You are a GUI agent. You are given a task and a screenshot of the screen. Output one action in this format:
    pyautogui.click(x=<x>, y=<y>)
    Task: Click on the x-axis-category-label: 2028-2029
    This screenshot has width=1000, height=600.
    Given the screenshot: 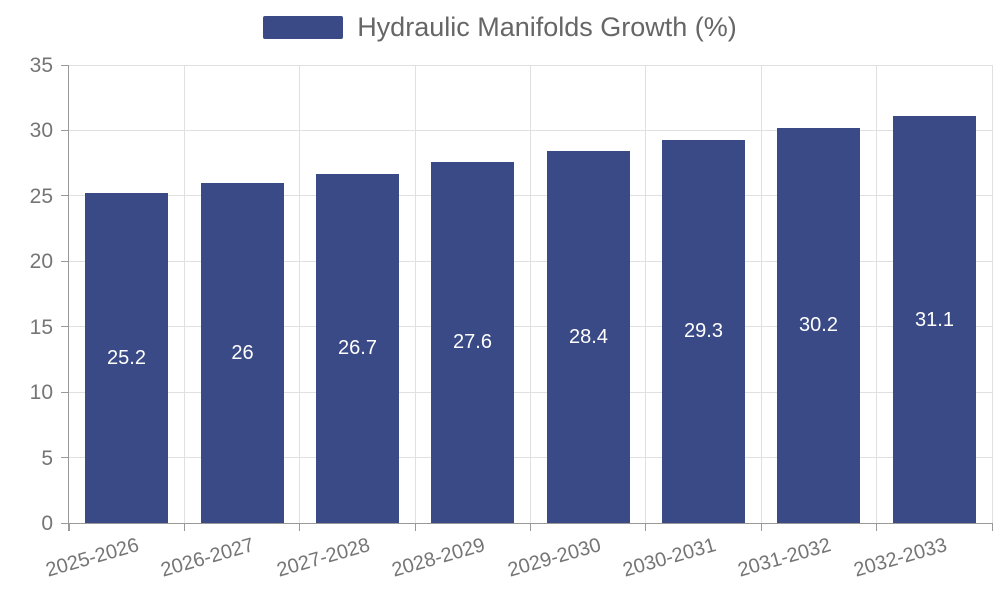 What is the action you would take?
    pyautogui.click(x=438, y=558)
    